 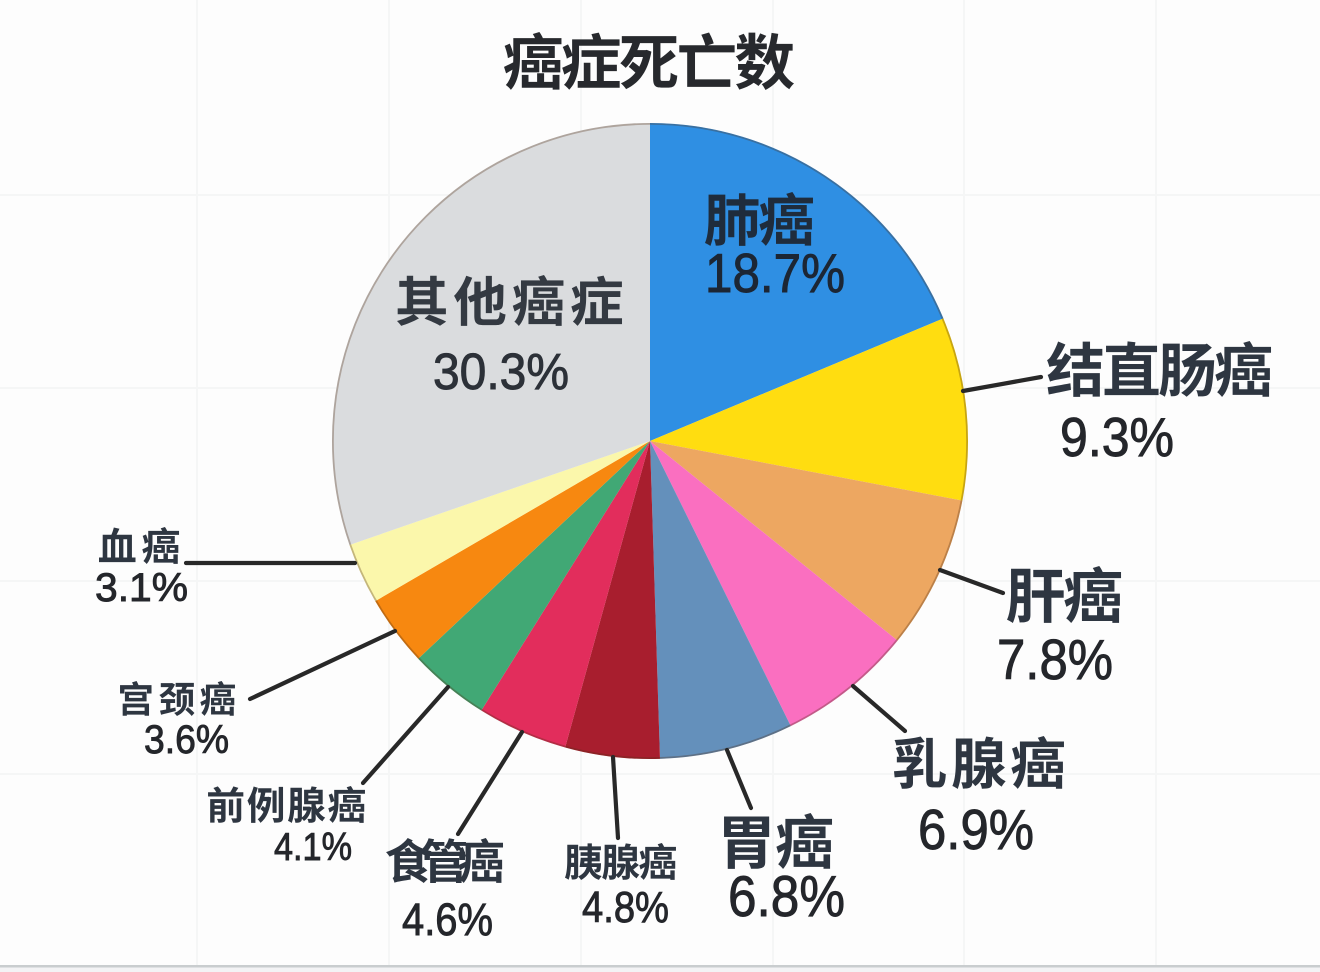 I want to click on svg-text: 9.3%, so click(x=1117, y=437).